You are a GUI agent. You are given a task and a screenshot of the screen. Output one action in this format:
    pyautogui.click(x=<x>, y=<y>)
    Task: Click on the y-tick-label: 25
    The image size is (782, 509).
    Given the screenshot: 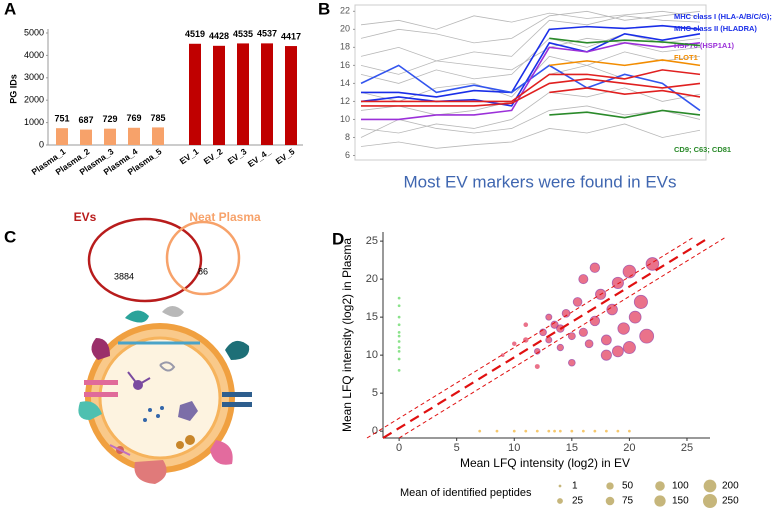 What is the action you would take?
    pyautogui.click(x=372, y=241)
    